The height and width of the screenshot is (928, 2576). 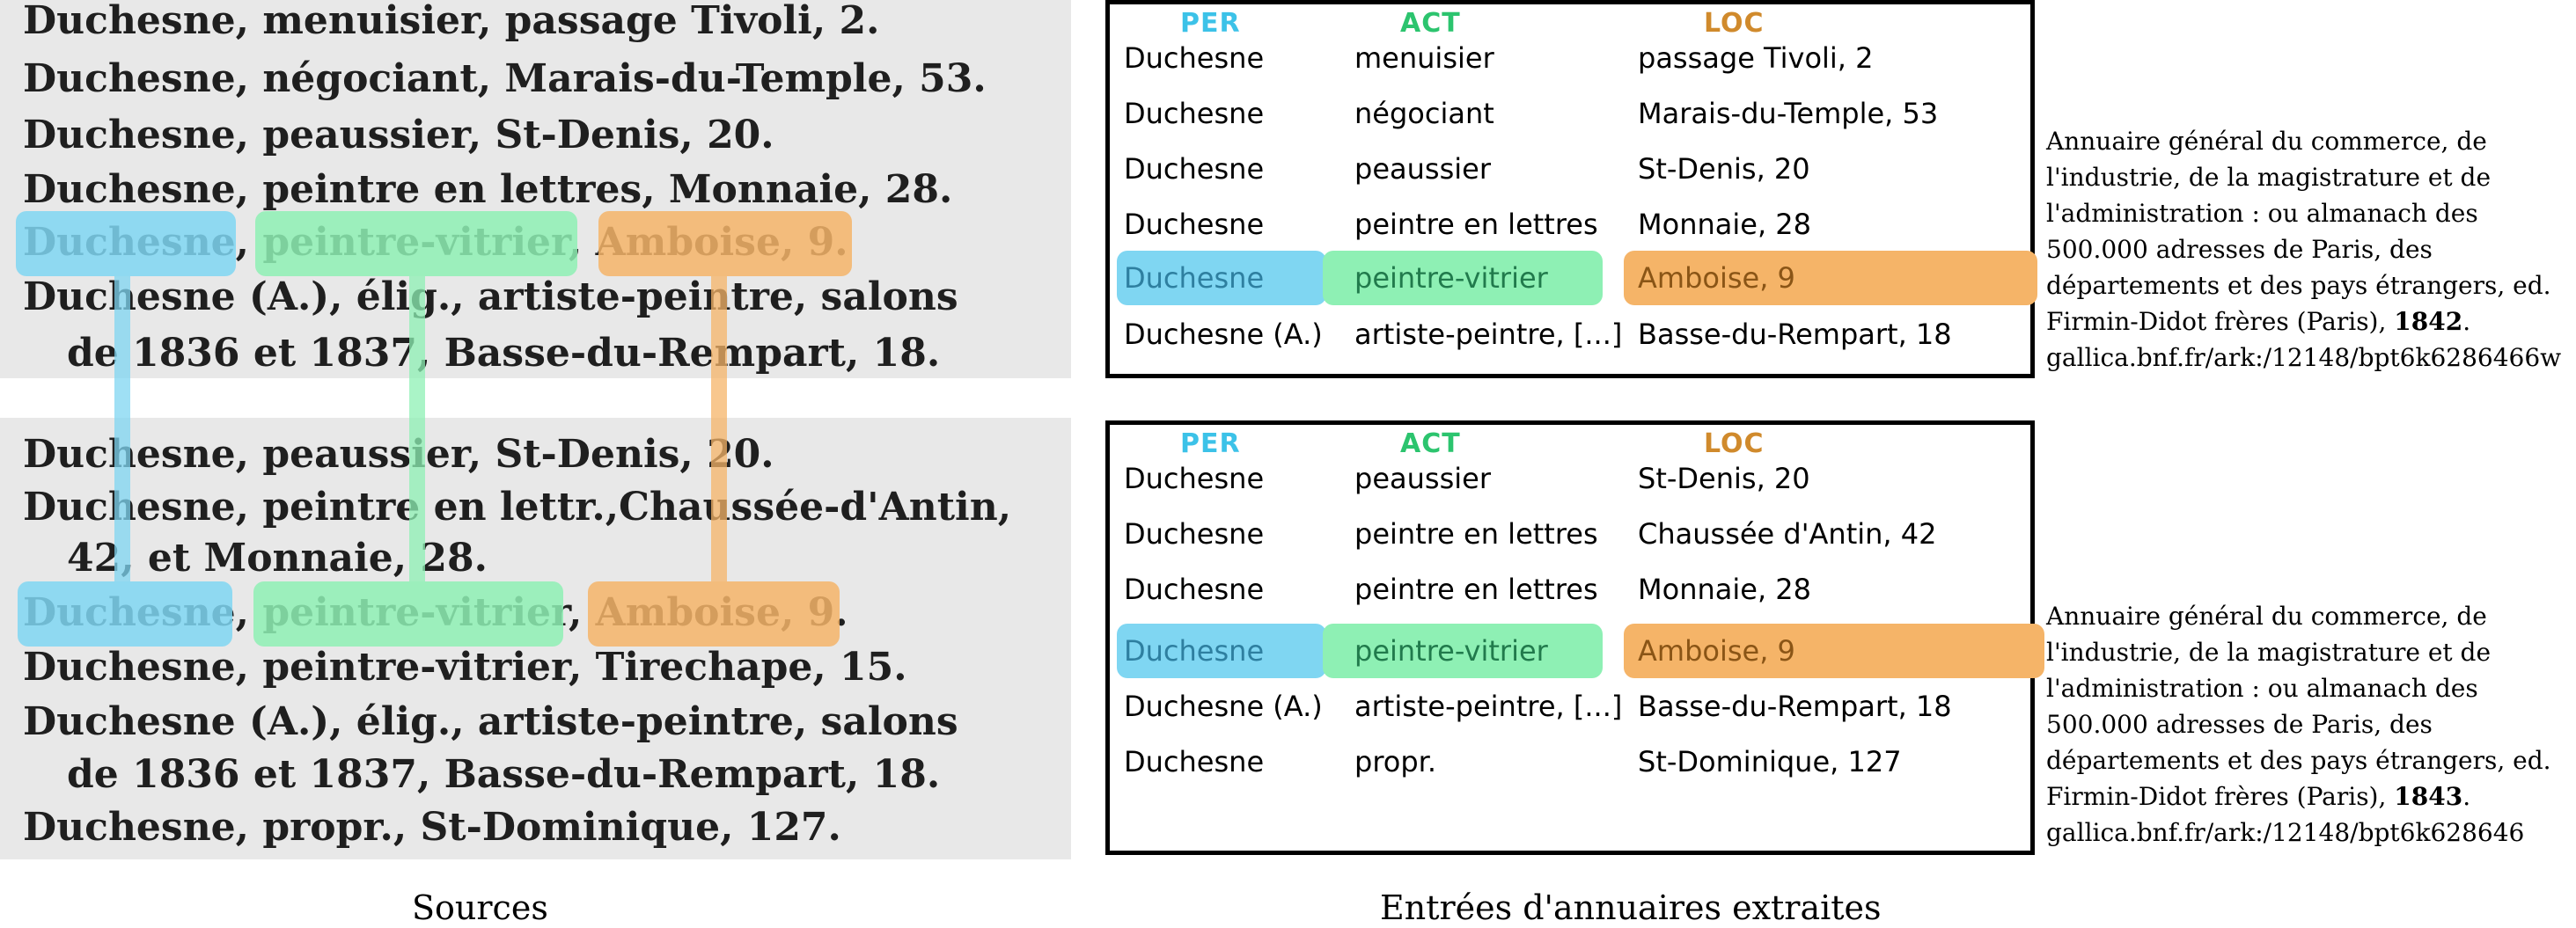 I want to click on citation-url: gallica.bnf.fr/ark:/12148/bpt6k6286466w, so click(x=2304, y=357).